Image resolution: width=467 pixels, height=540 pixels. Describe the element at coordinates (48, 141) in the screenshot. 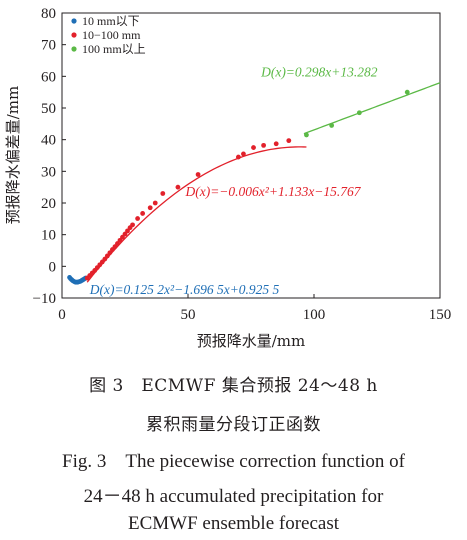

I see `y-tick-label: 40` at that location.